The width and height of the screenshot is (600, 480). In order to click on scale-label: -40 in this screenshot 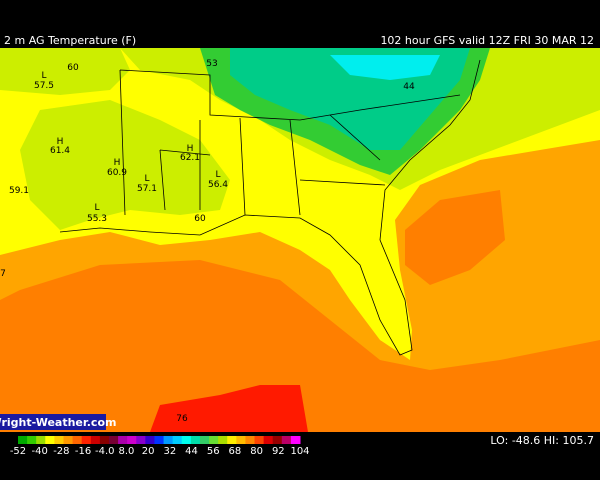, I will do `click(40, 451)`.